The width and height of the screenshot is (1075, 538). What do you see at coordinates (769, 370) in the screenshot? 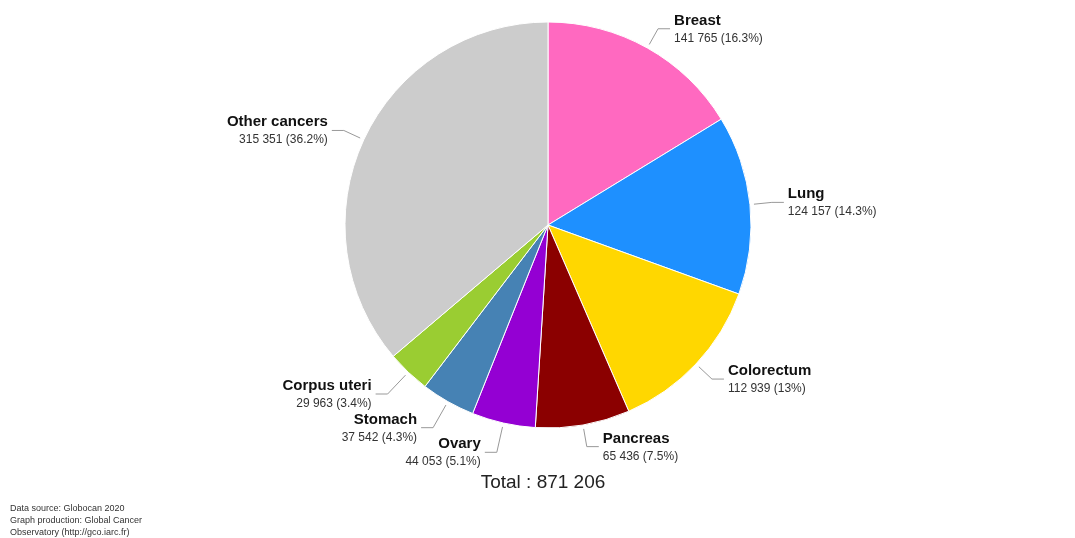
I see `slice-label: Colorectum` at bounding box center [769, 370].